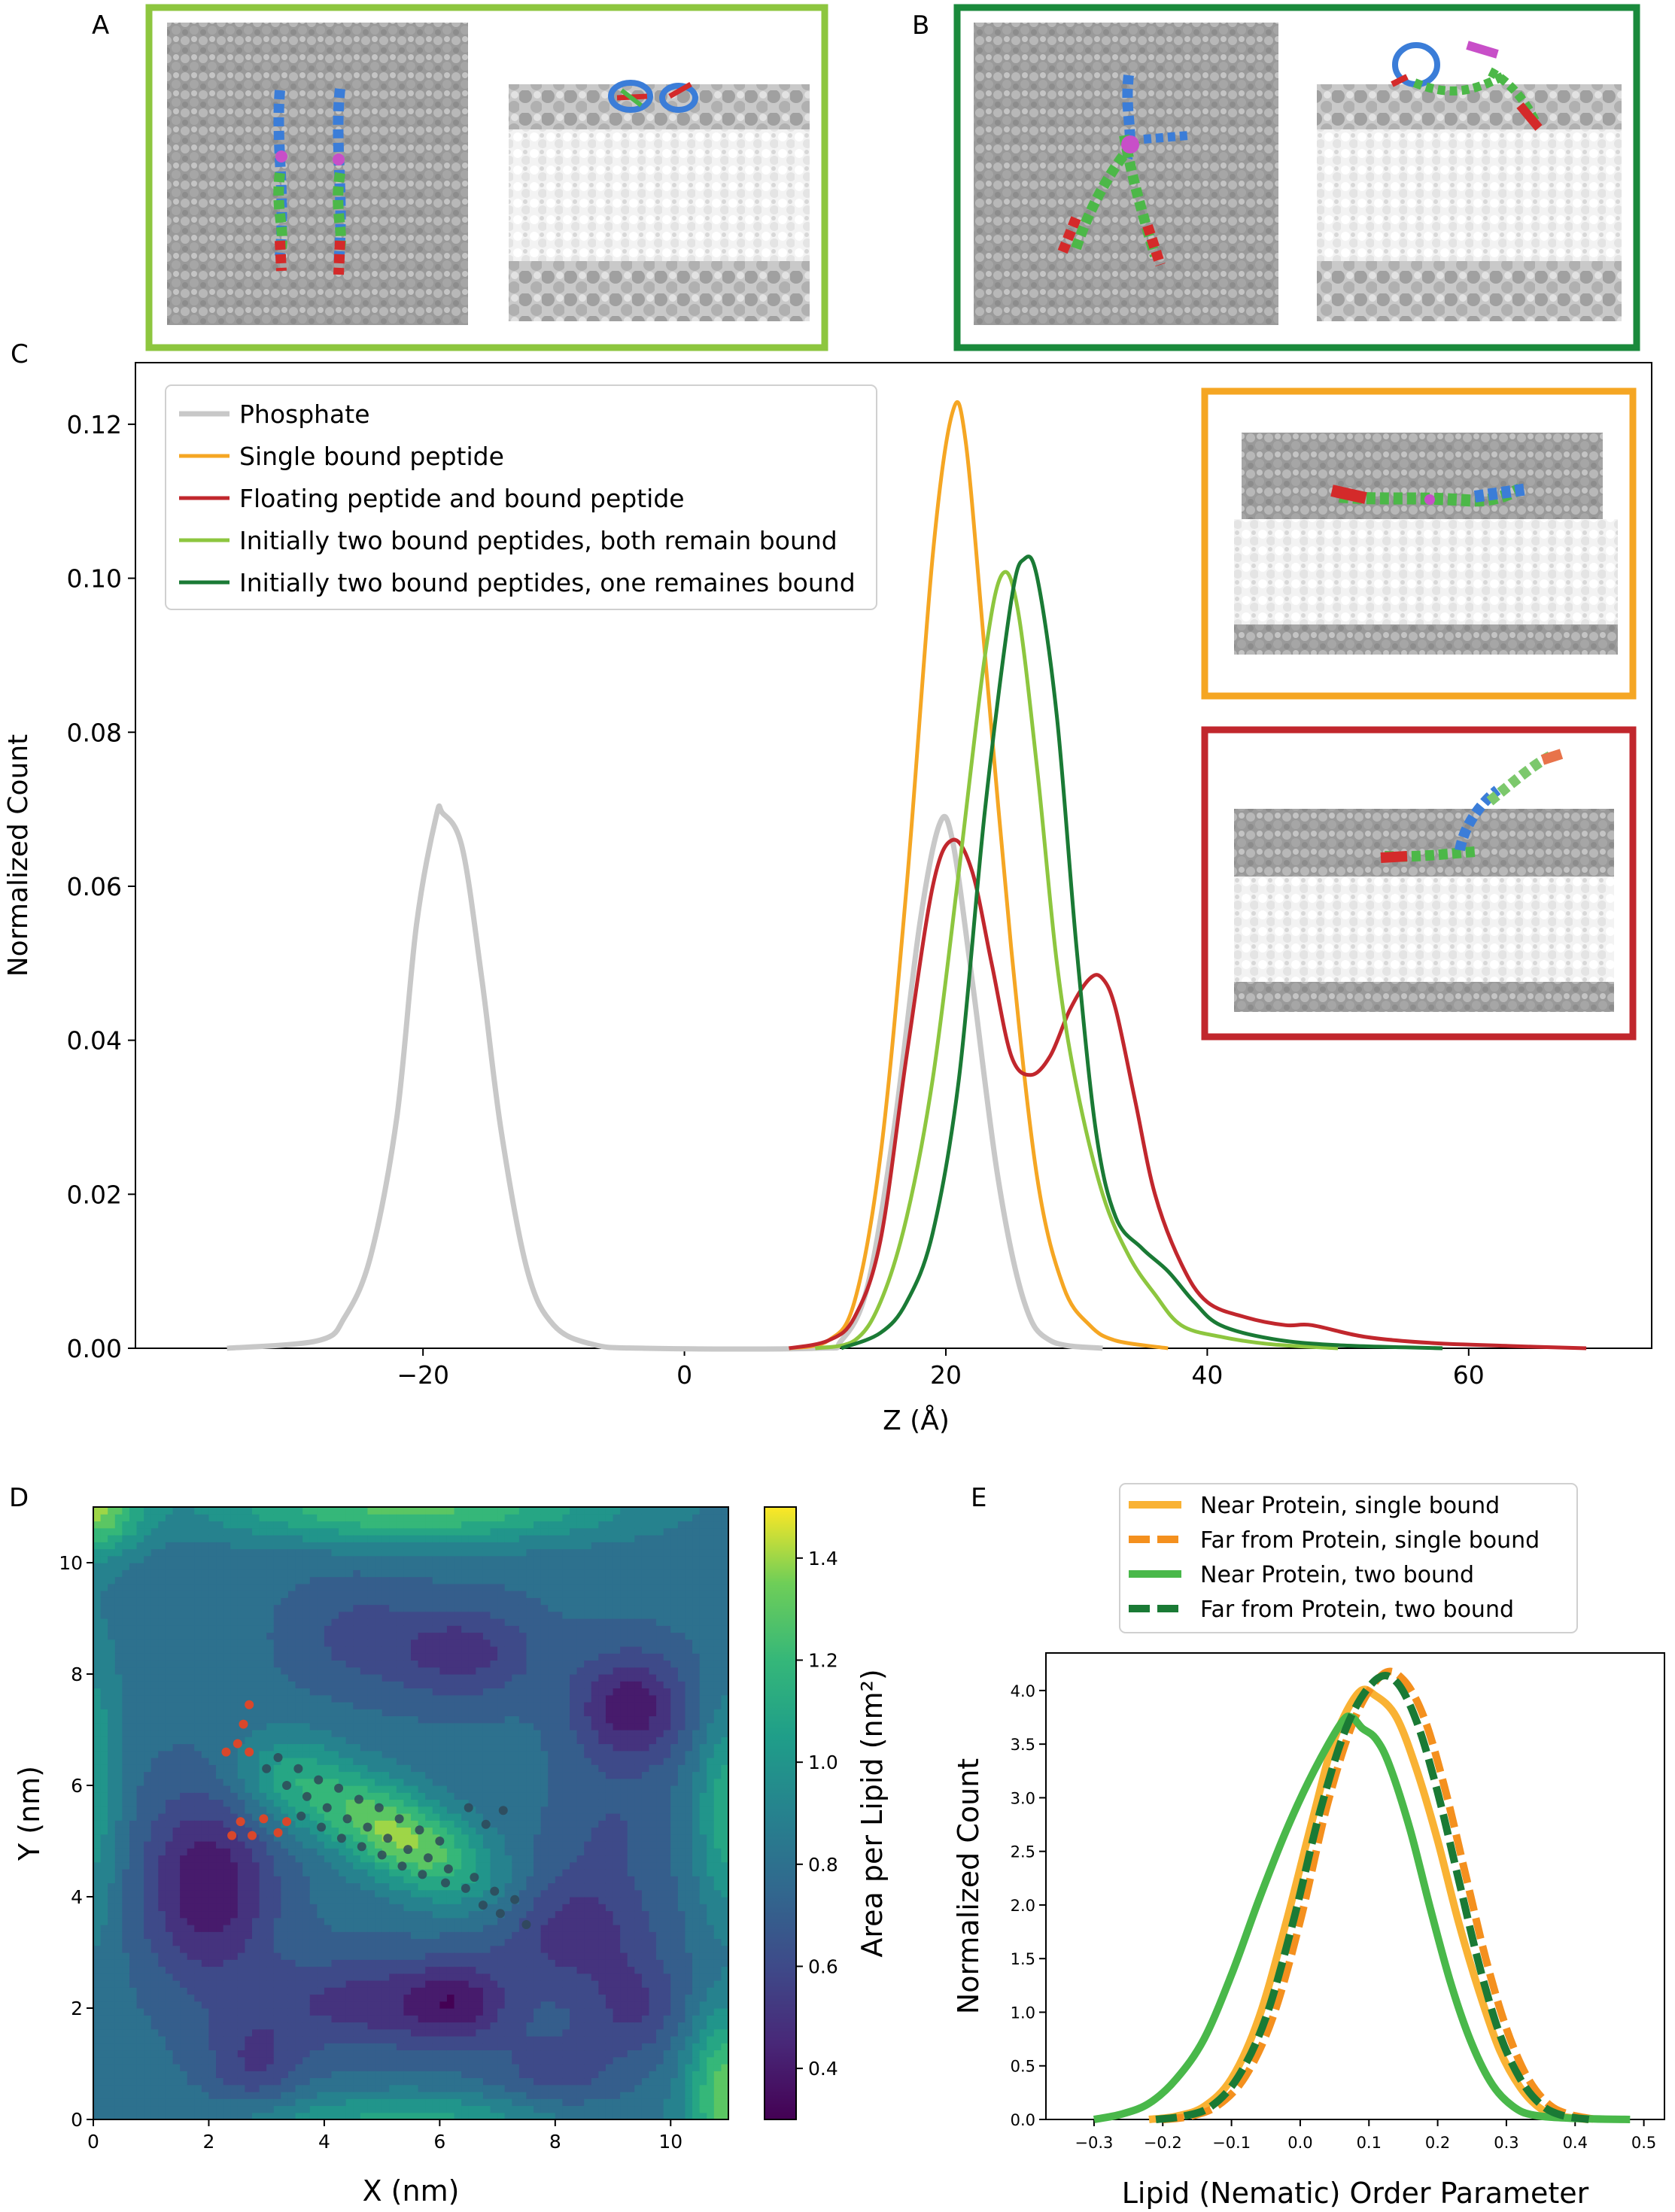  I want to click on chart-e-xtick-label: 0.2, so click(1437, 2143).